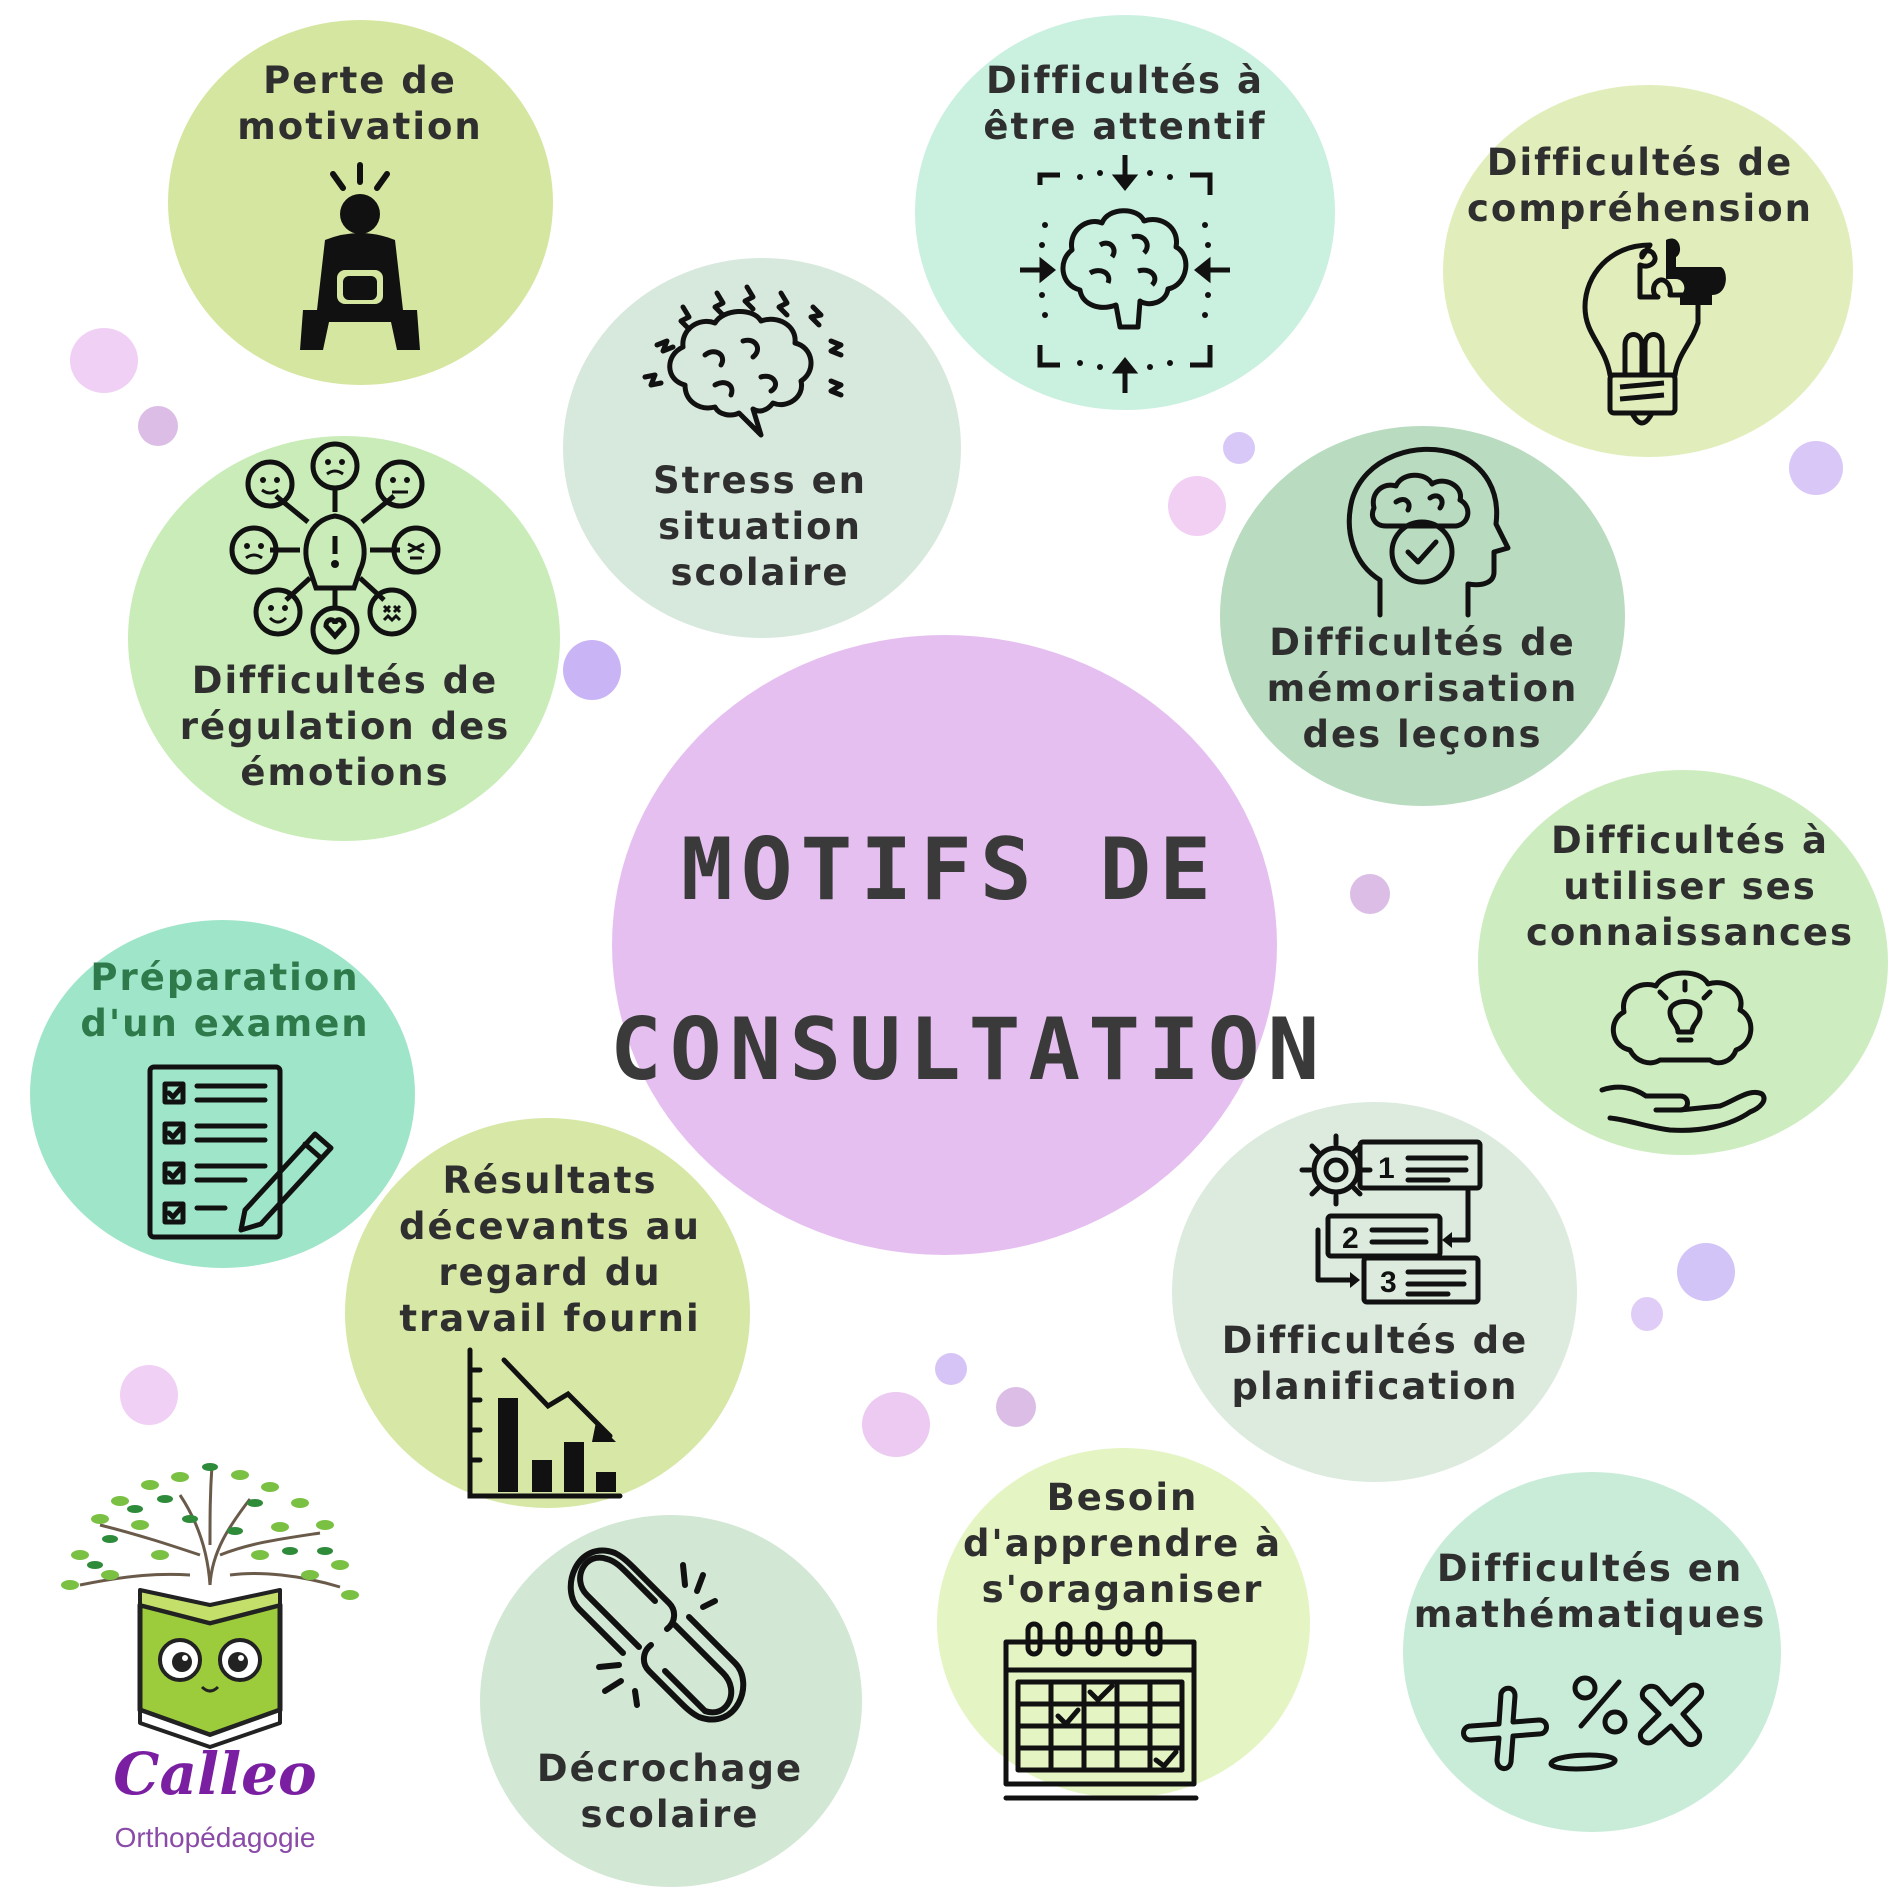  Describe the element at coordinates (1425, 530) in the screenshot. I see `head-brain-check-icon` at that location.